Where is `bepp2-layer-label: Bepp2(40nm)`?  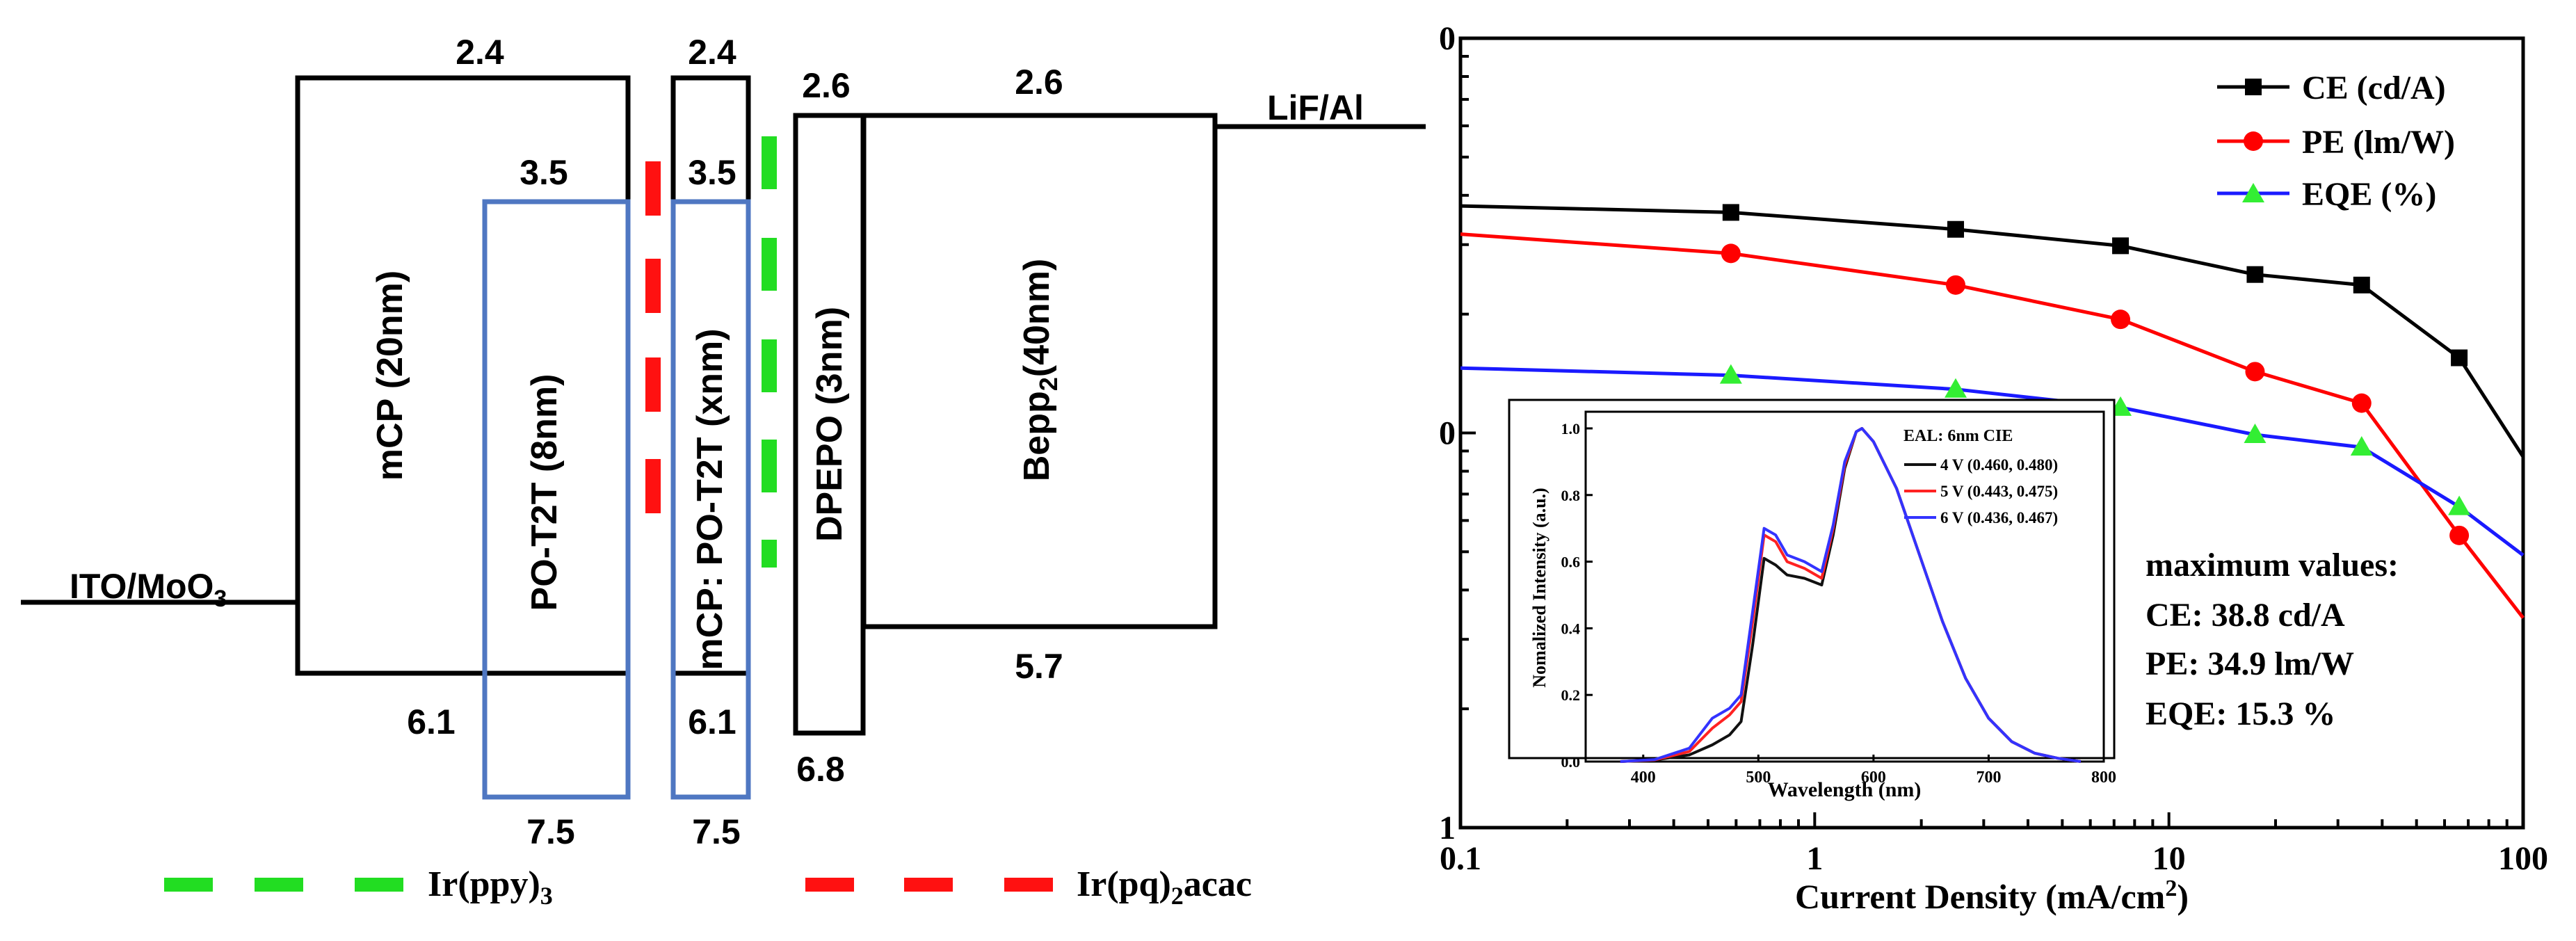 bepp2-layer-label: Bepp2(40nm) is located at coordinates (1040, 370).